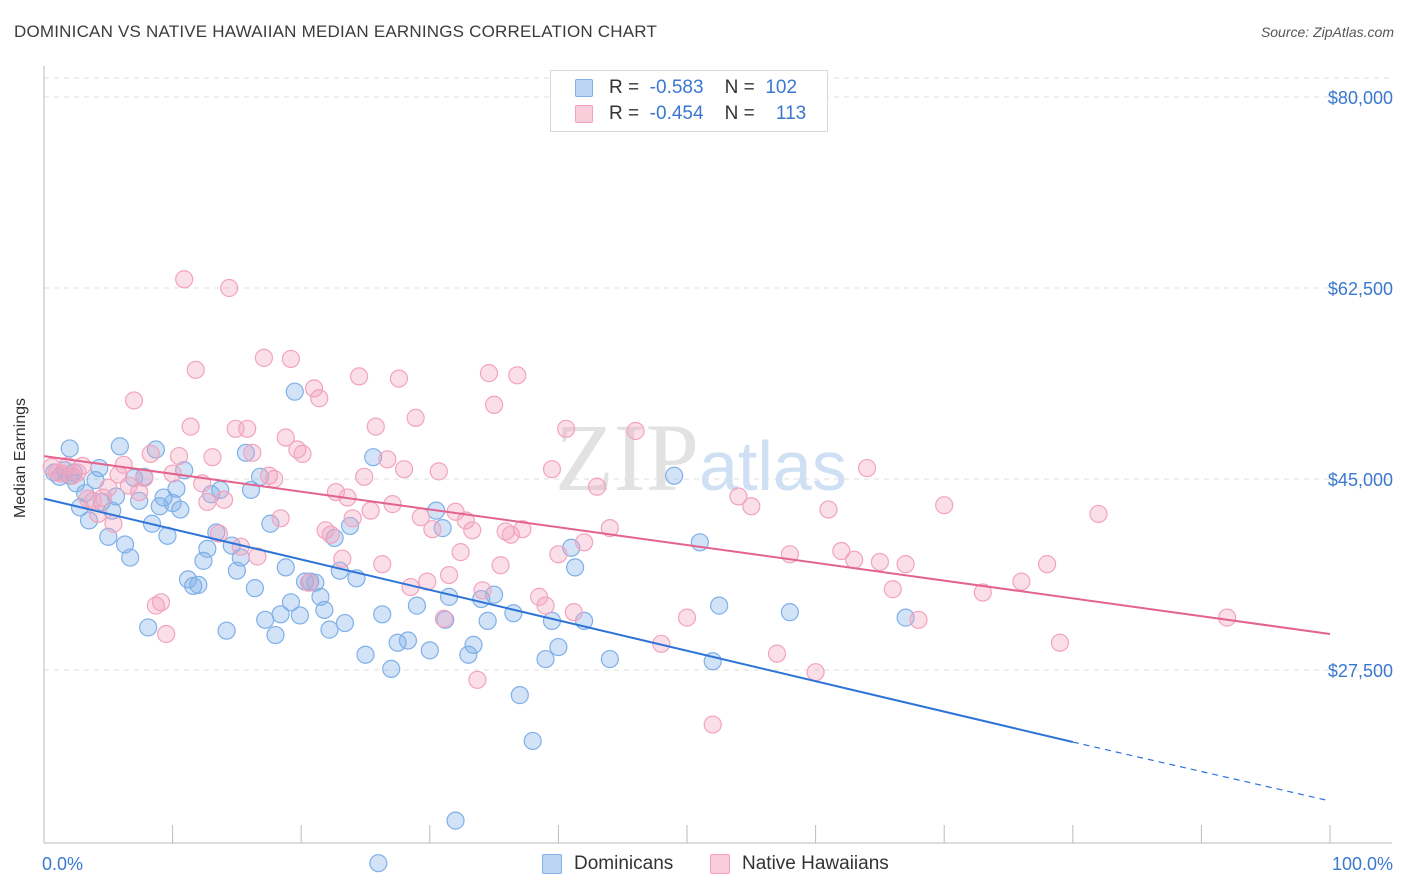  I want to click on r-value: -0.454, so click(676, 113).